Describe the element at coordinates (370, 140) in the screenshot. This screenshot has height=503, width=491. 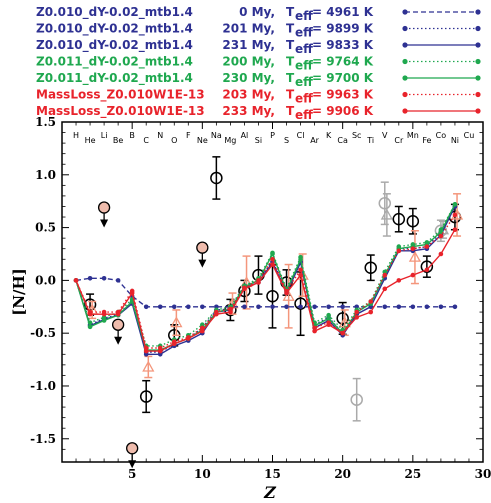
I see `element-label-Ti: Ti` at that location.